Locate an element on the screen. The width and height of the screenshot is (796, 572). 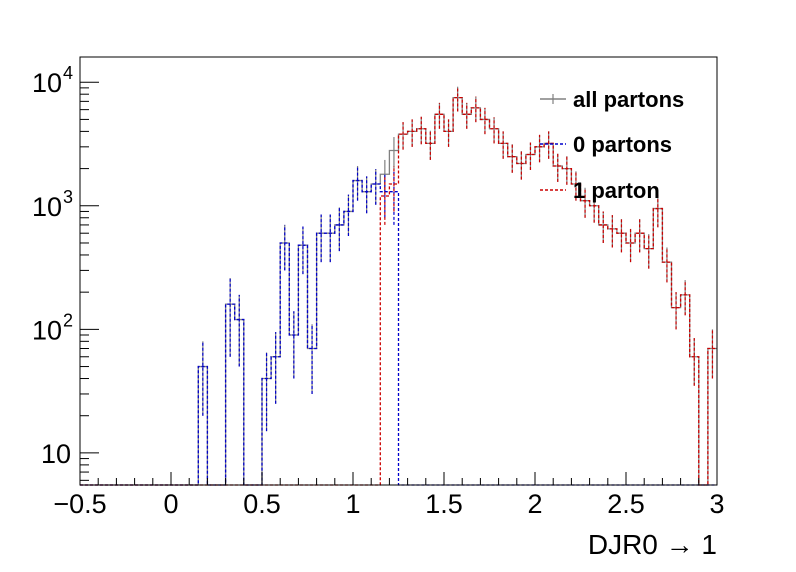
legend-label: all partons is located at coordinates (628, 99).